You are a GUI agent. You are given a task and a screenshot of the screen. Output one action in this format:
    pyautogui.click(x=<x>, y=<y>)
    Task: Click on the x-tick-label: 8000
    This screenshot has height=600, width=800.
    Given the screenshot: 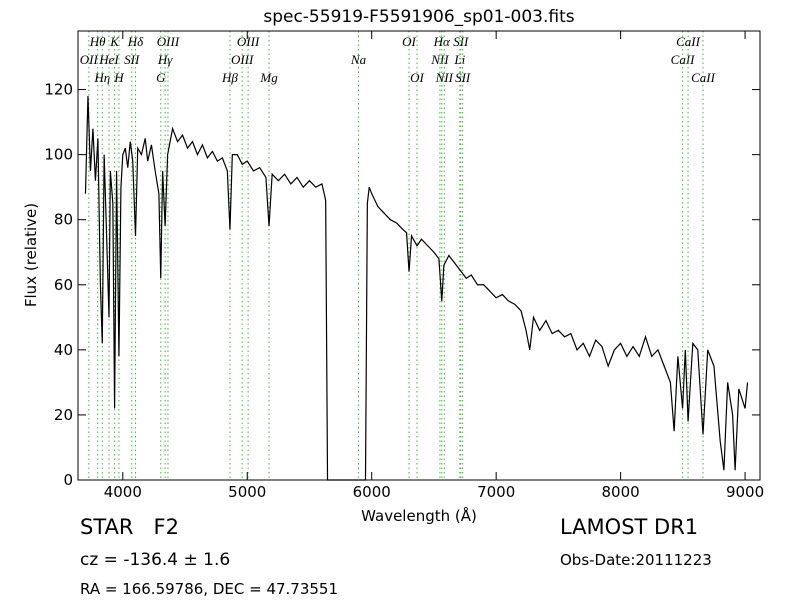 What is the action you would take?
    pyautogui.click(x=621, y=492)
    